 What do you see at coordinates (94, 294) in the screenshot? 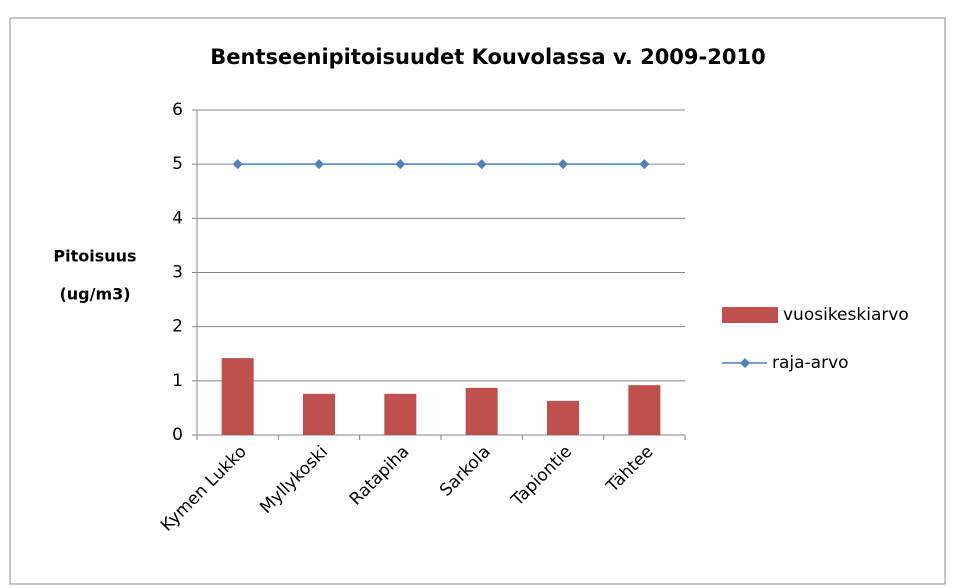
I see `y-axis-label: (ug/m3)` at bounding box center [94, 294].